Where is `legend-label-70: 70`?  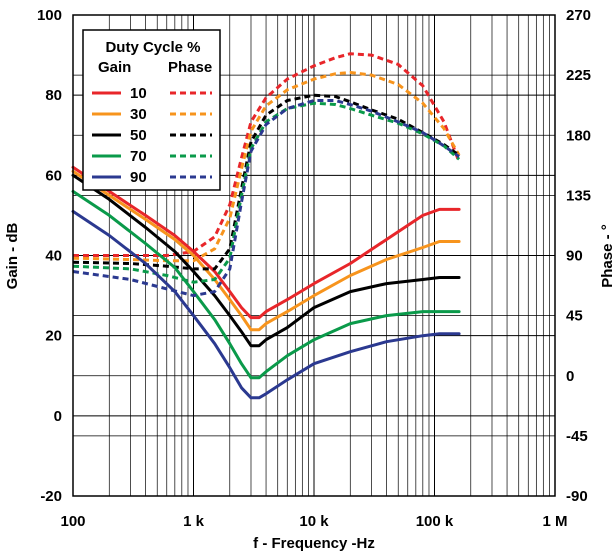
legend-label-70: 70 is located at coordinates (138, 156).